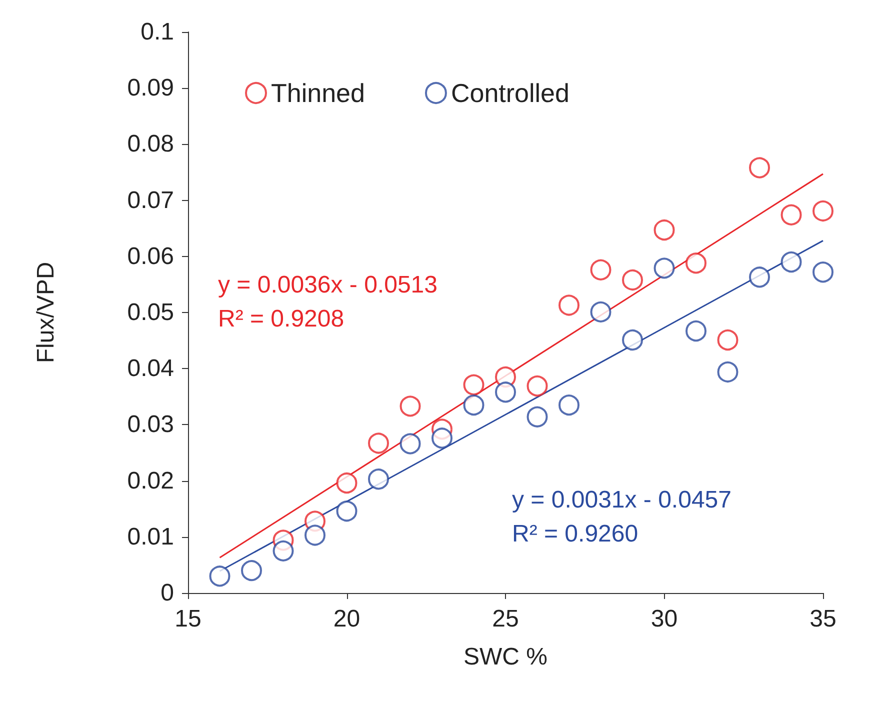 The height and width of the screenshot is (708, 879). What do you see at coordinates (150, 144) in the screenshot?
I see `y-tick-label: 0.08` at bounding box center [150, 144].